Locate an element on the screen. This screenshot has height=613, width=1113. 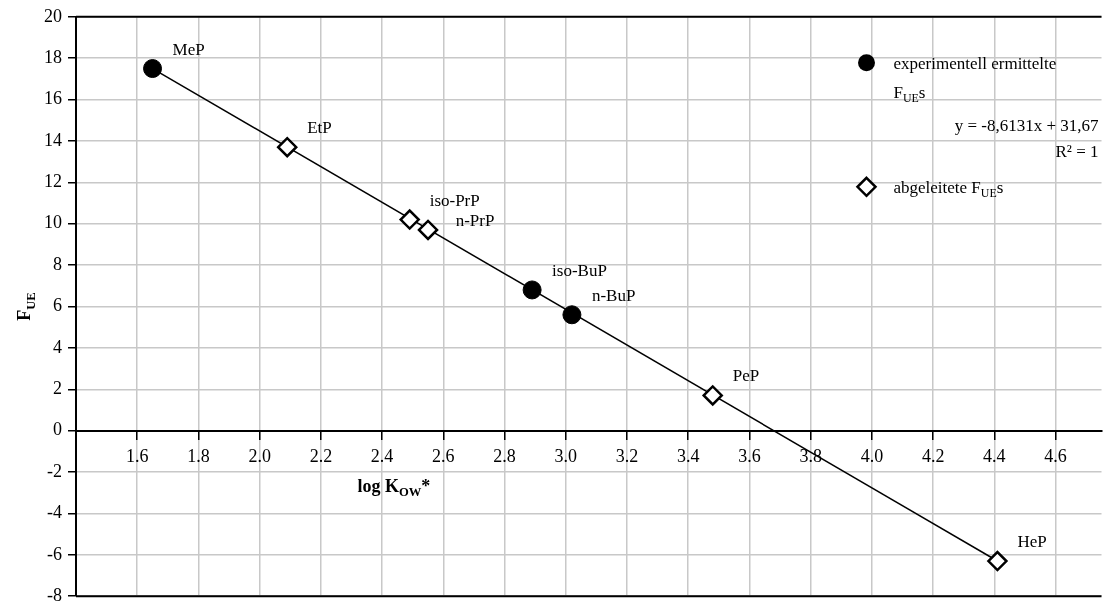
x-tick-label: 4.6 is located at coordinates (1055, 456).